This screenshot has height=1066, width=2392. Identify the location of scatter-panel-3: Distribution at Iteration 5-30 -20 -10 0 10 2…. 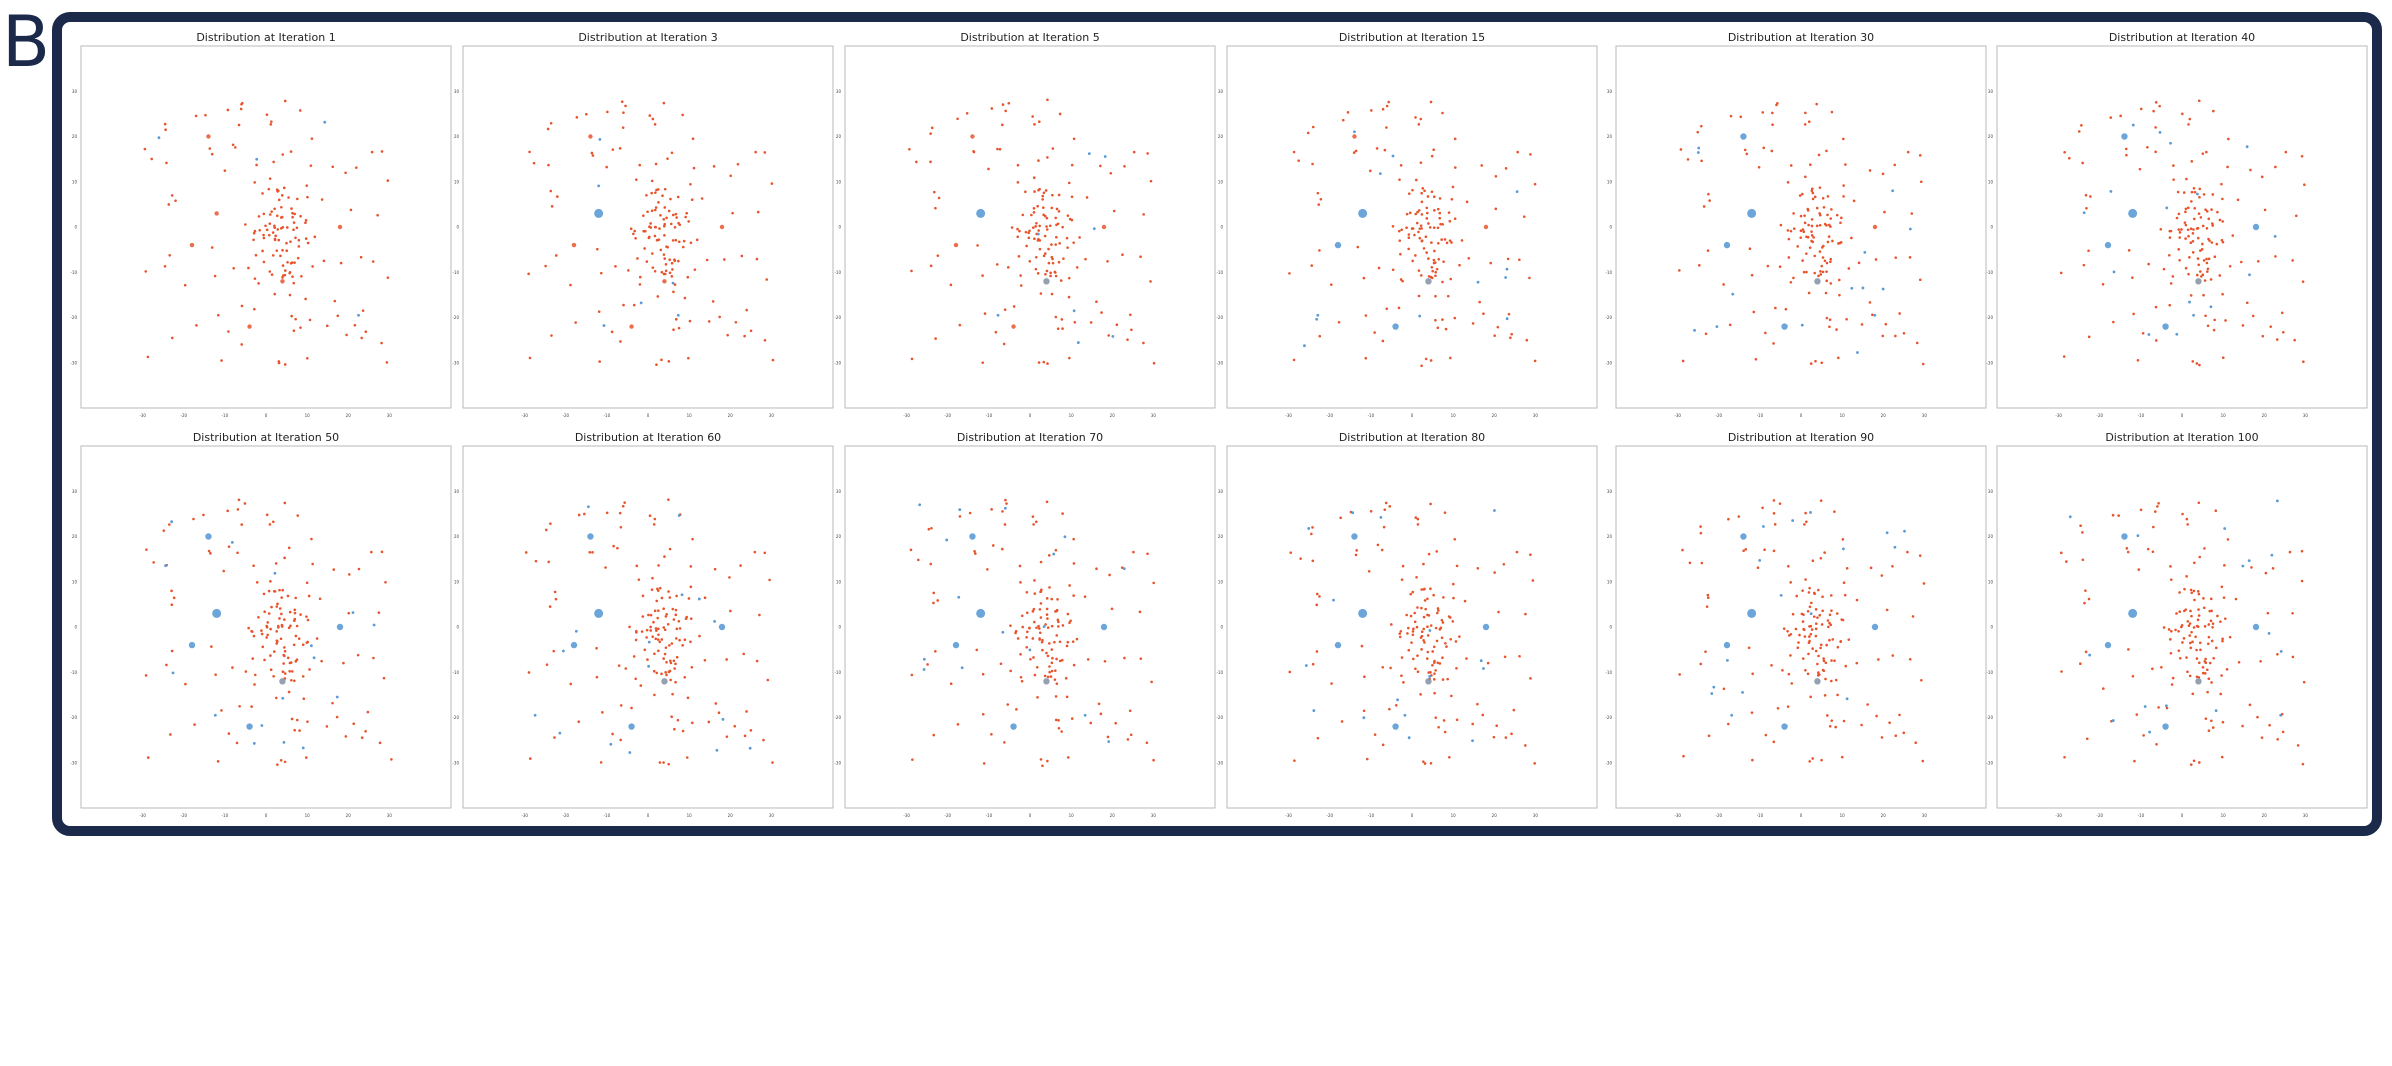
(1025, 224).